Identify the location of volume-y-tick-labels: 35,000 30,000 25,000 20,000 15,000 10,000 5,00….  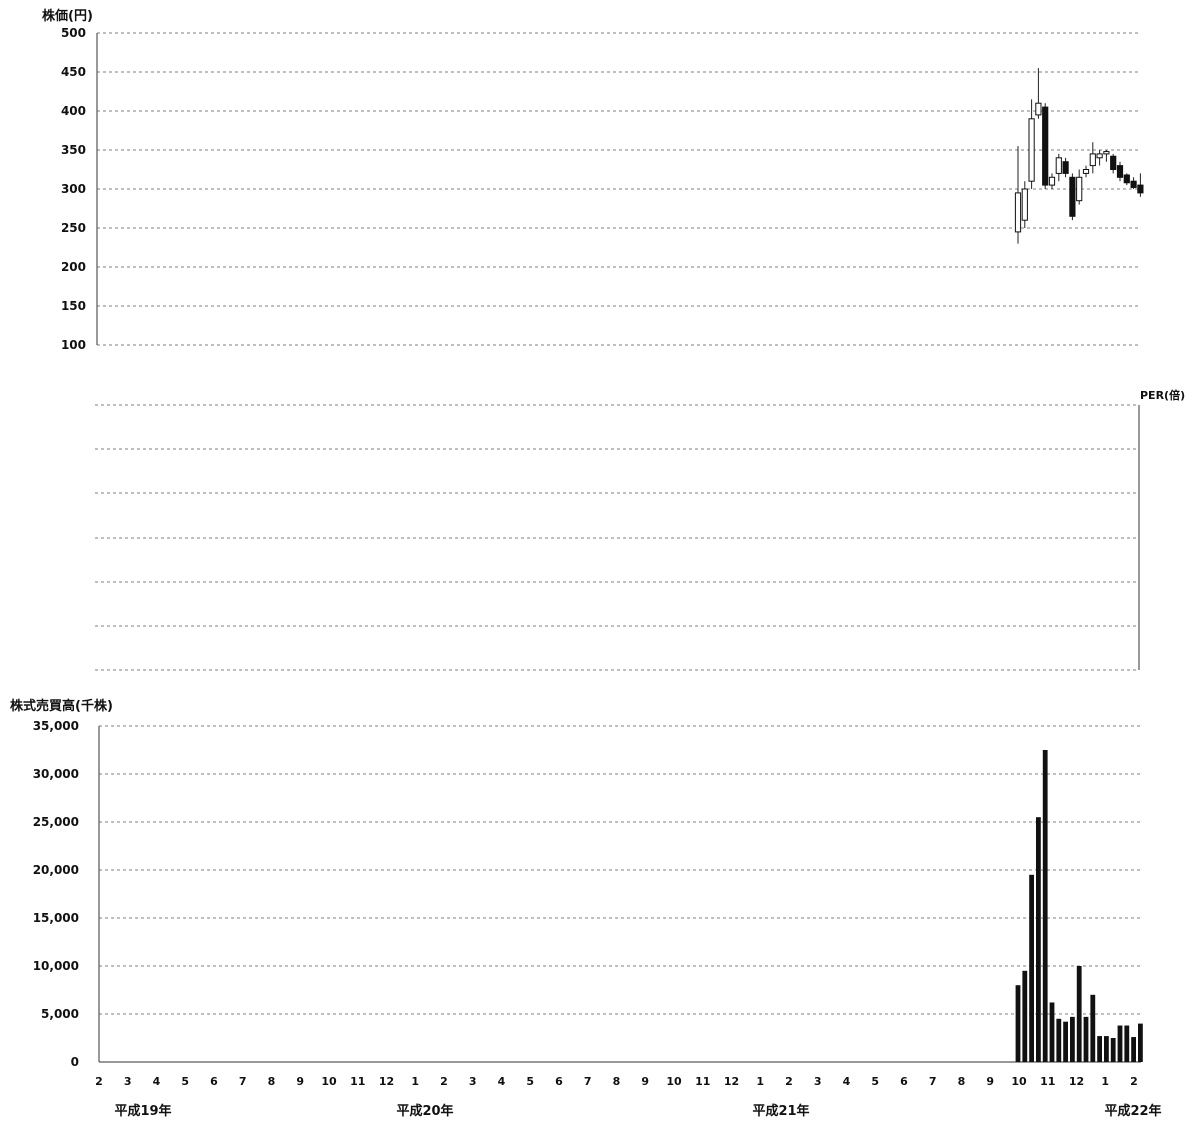
(56, 894).